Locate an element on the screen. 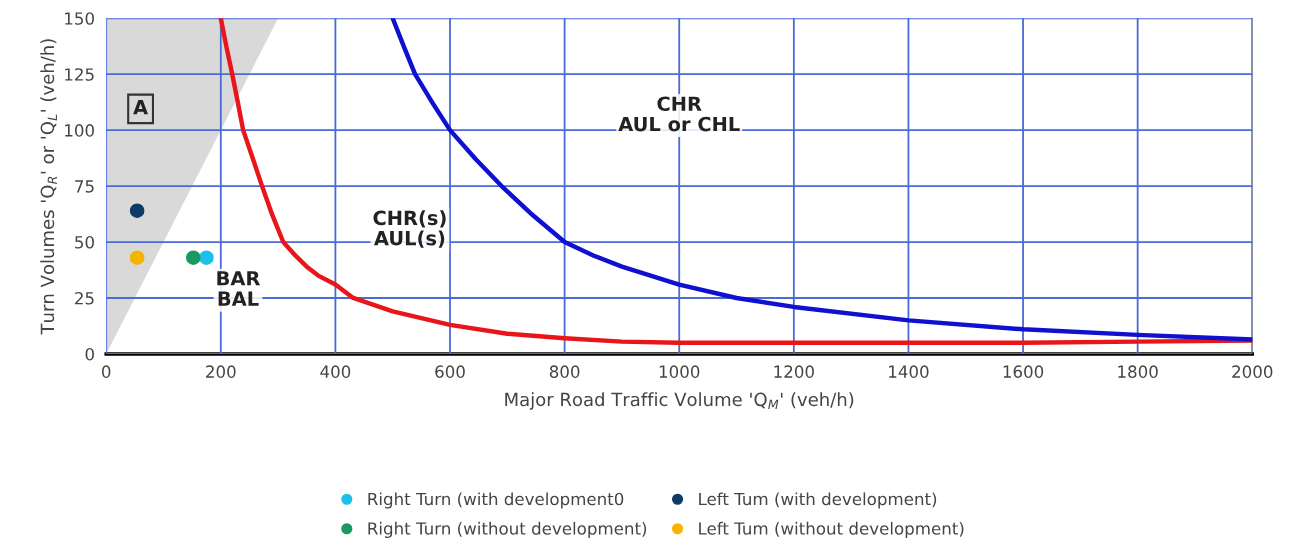  x-tick-label: 0 is located at coordinates (106, 371).